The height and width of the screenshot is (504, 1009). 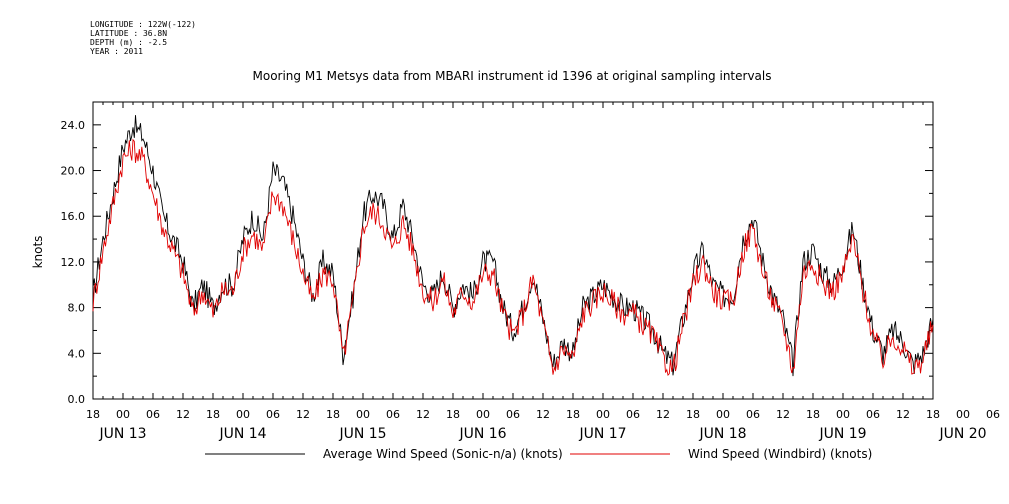 What do you see at coordinates (722, 434) in the screenshot?
I see `x-day-label: JUN 18` at bounding box center [722, 434].